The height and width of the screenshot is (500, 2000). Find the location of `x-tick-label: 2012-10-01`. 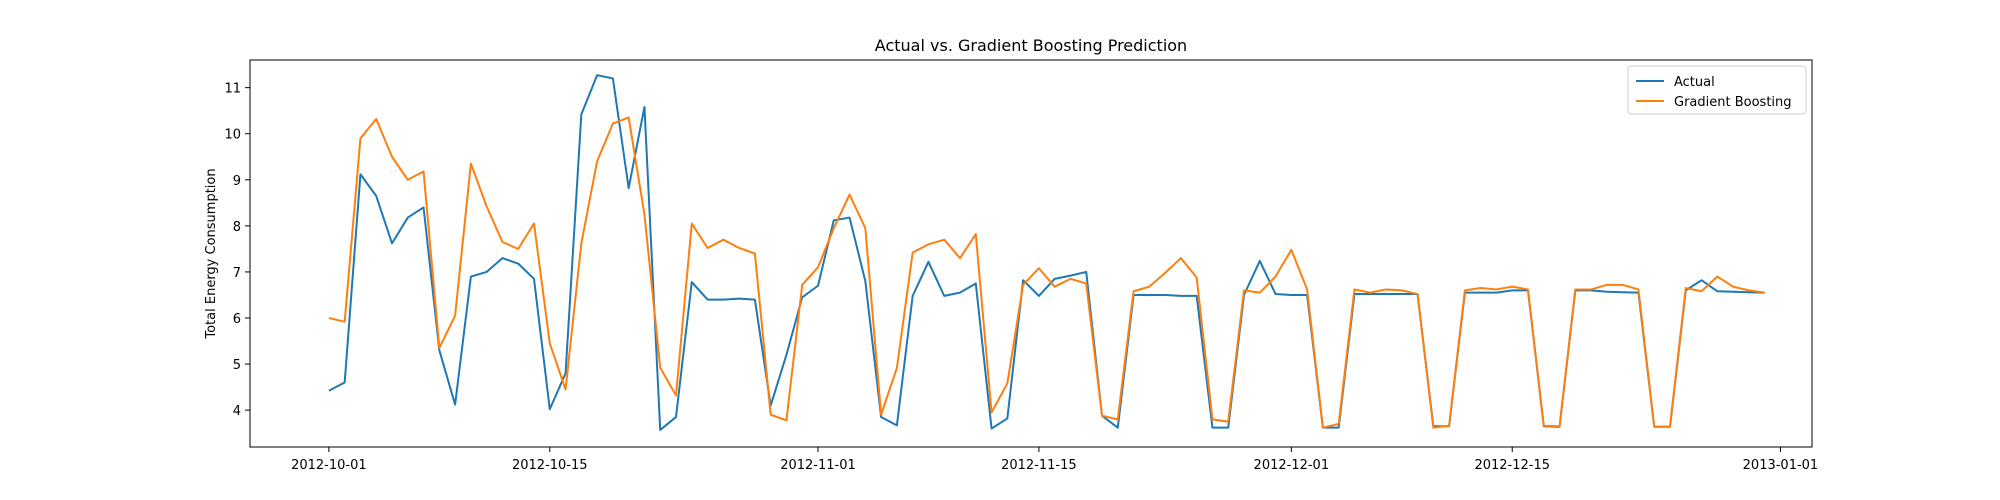

x-tick-label: 2012-10-01 is located at coordinates (329, 465).